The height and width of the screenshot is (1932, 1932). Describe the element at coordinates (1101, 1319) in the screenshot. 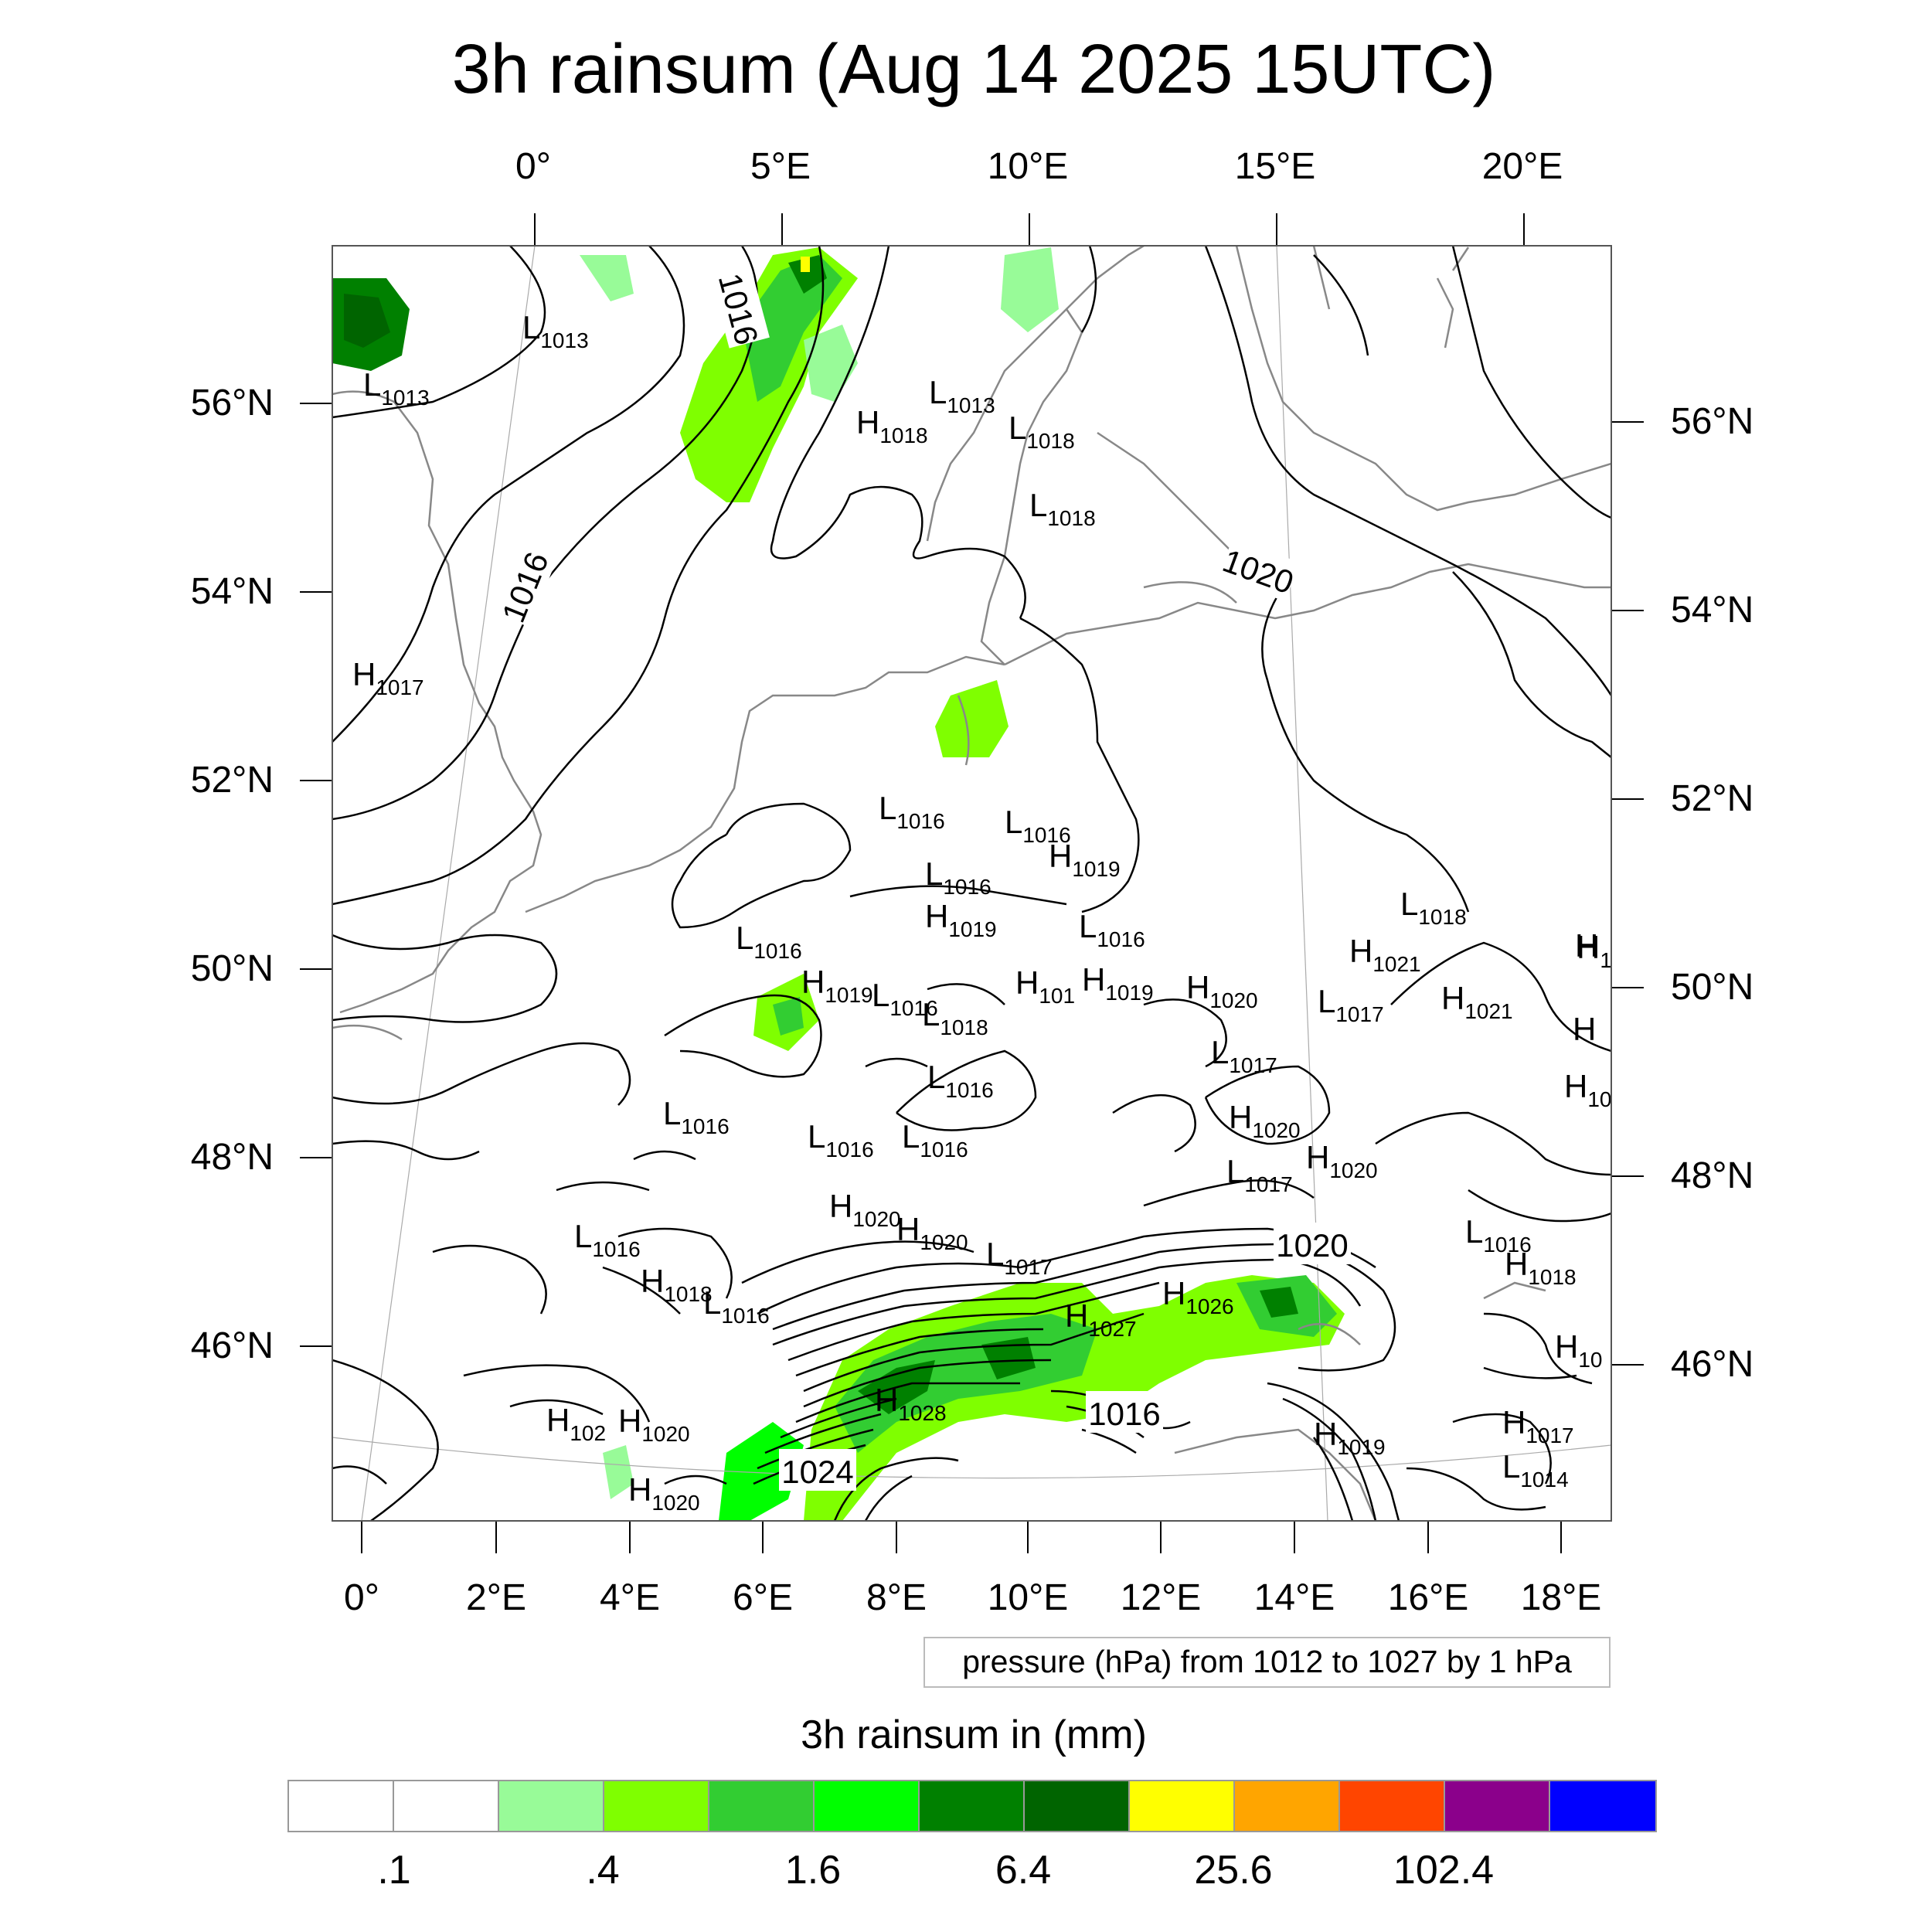

I see `high-pressure-center: H1027` at that location.